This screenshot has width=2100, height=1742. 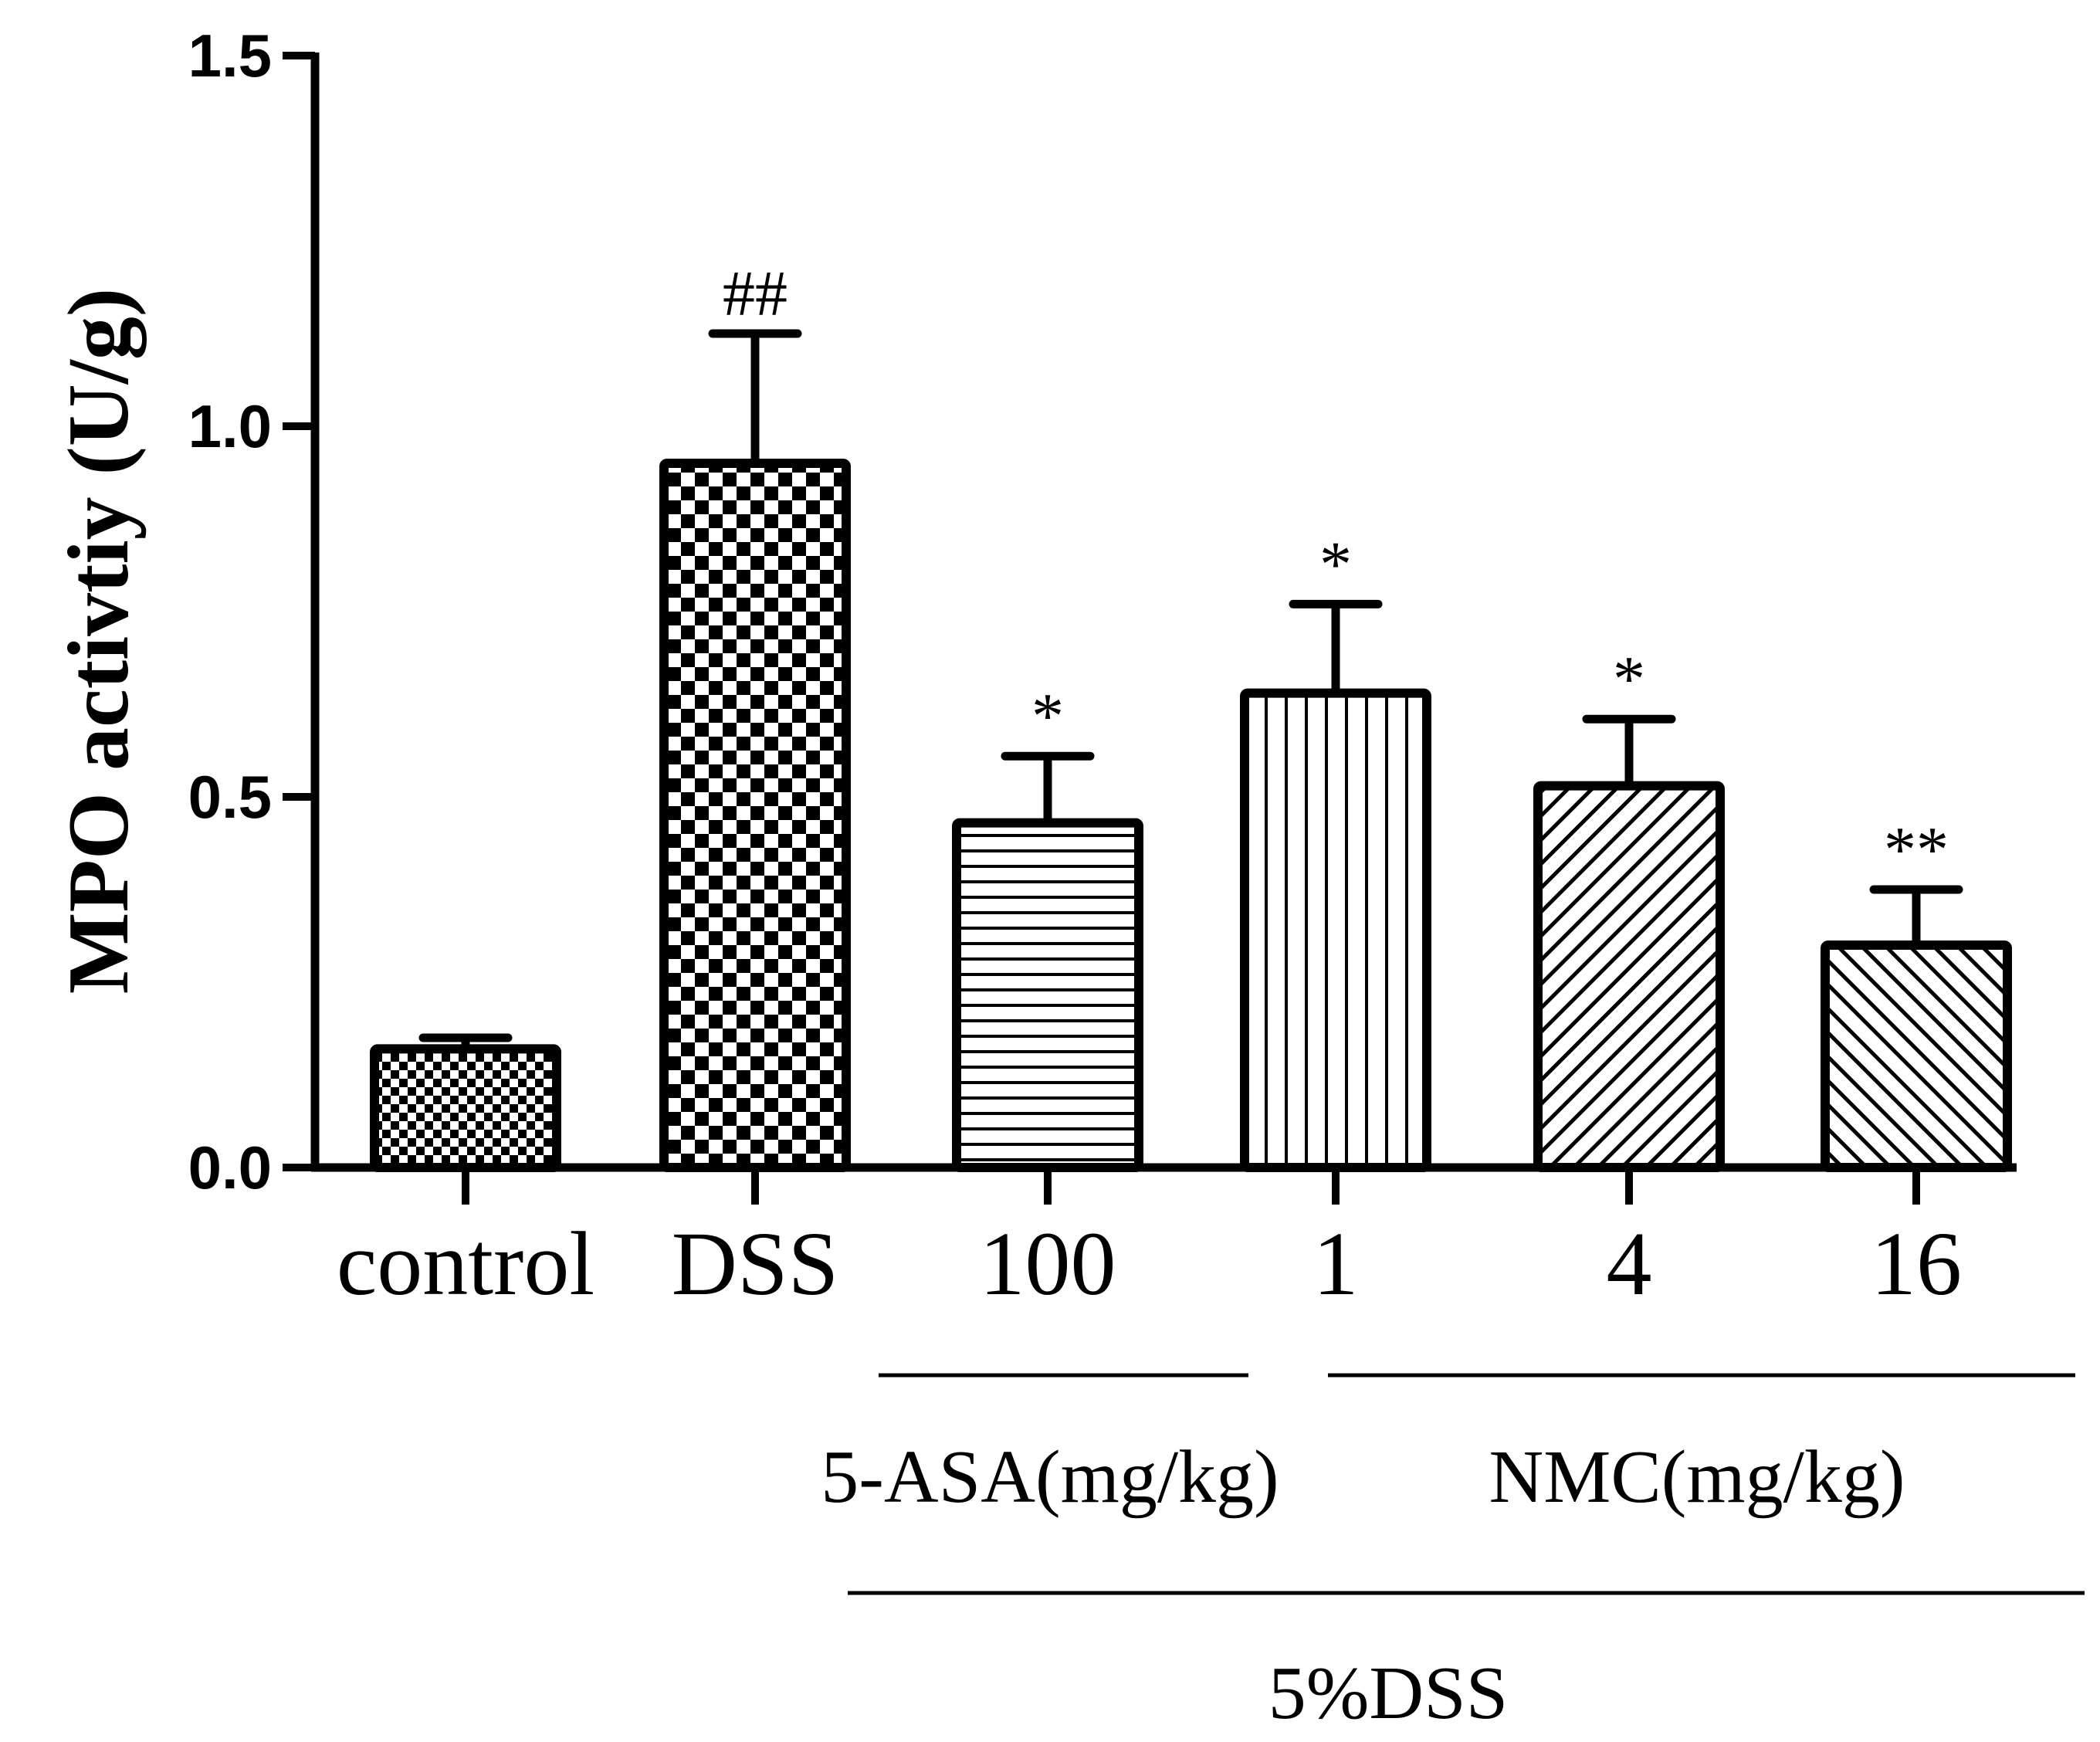 What do you see at coordinates (755, 815) in the screenshot?
I see `bar-DSS` at bounding box center [755, 815].